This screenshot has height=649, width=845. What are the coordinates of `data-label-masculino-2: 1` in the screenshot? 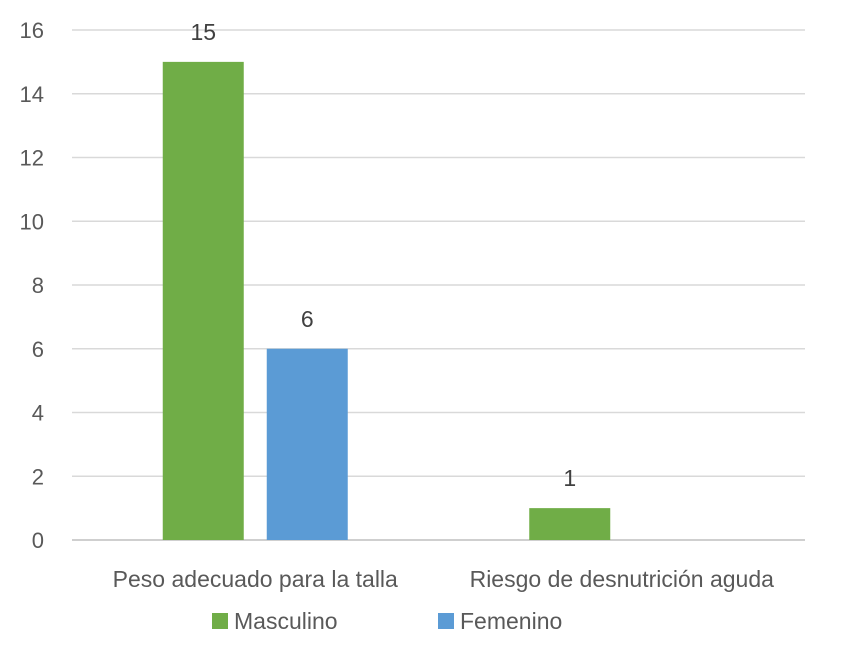 It's located at (569, 478).